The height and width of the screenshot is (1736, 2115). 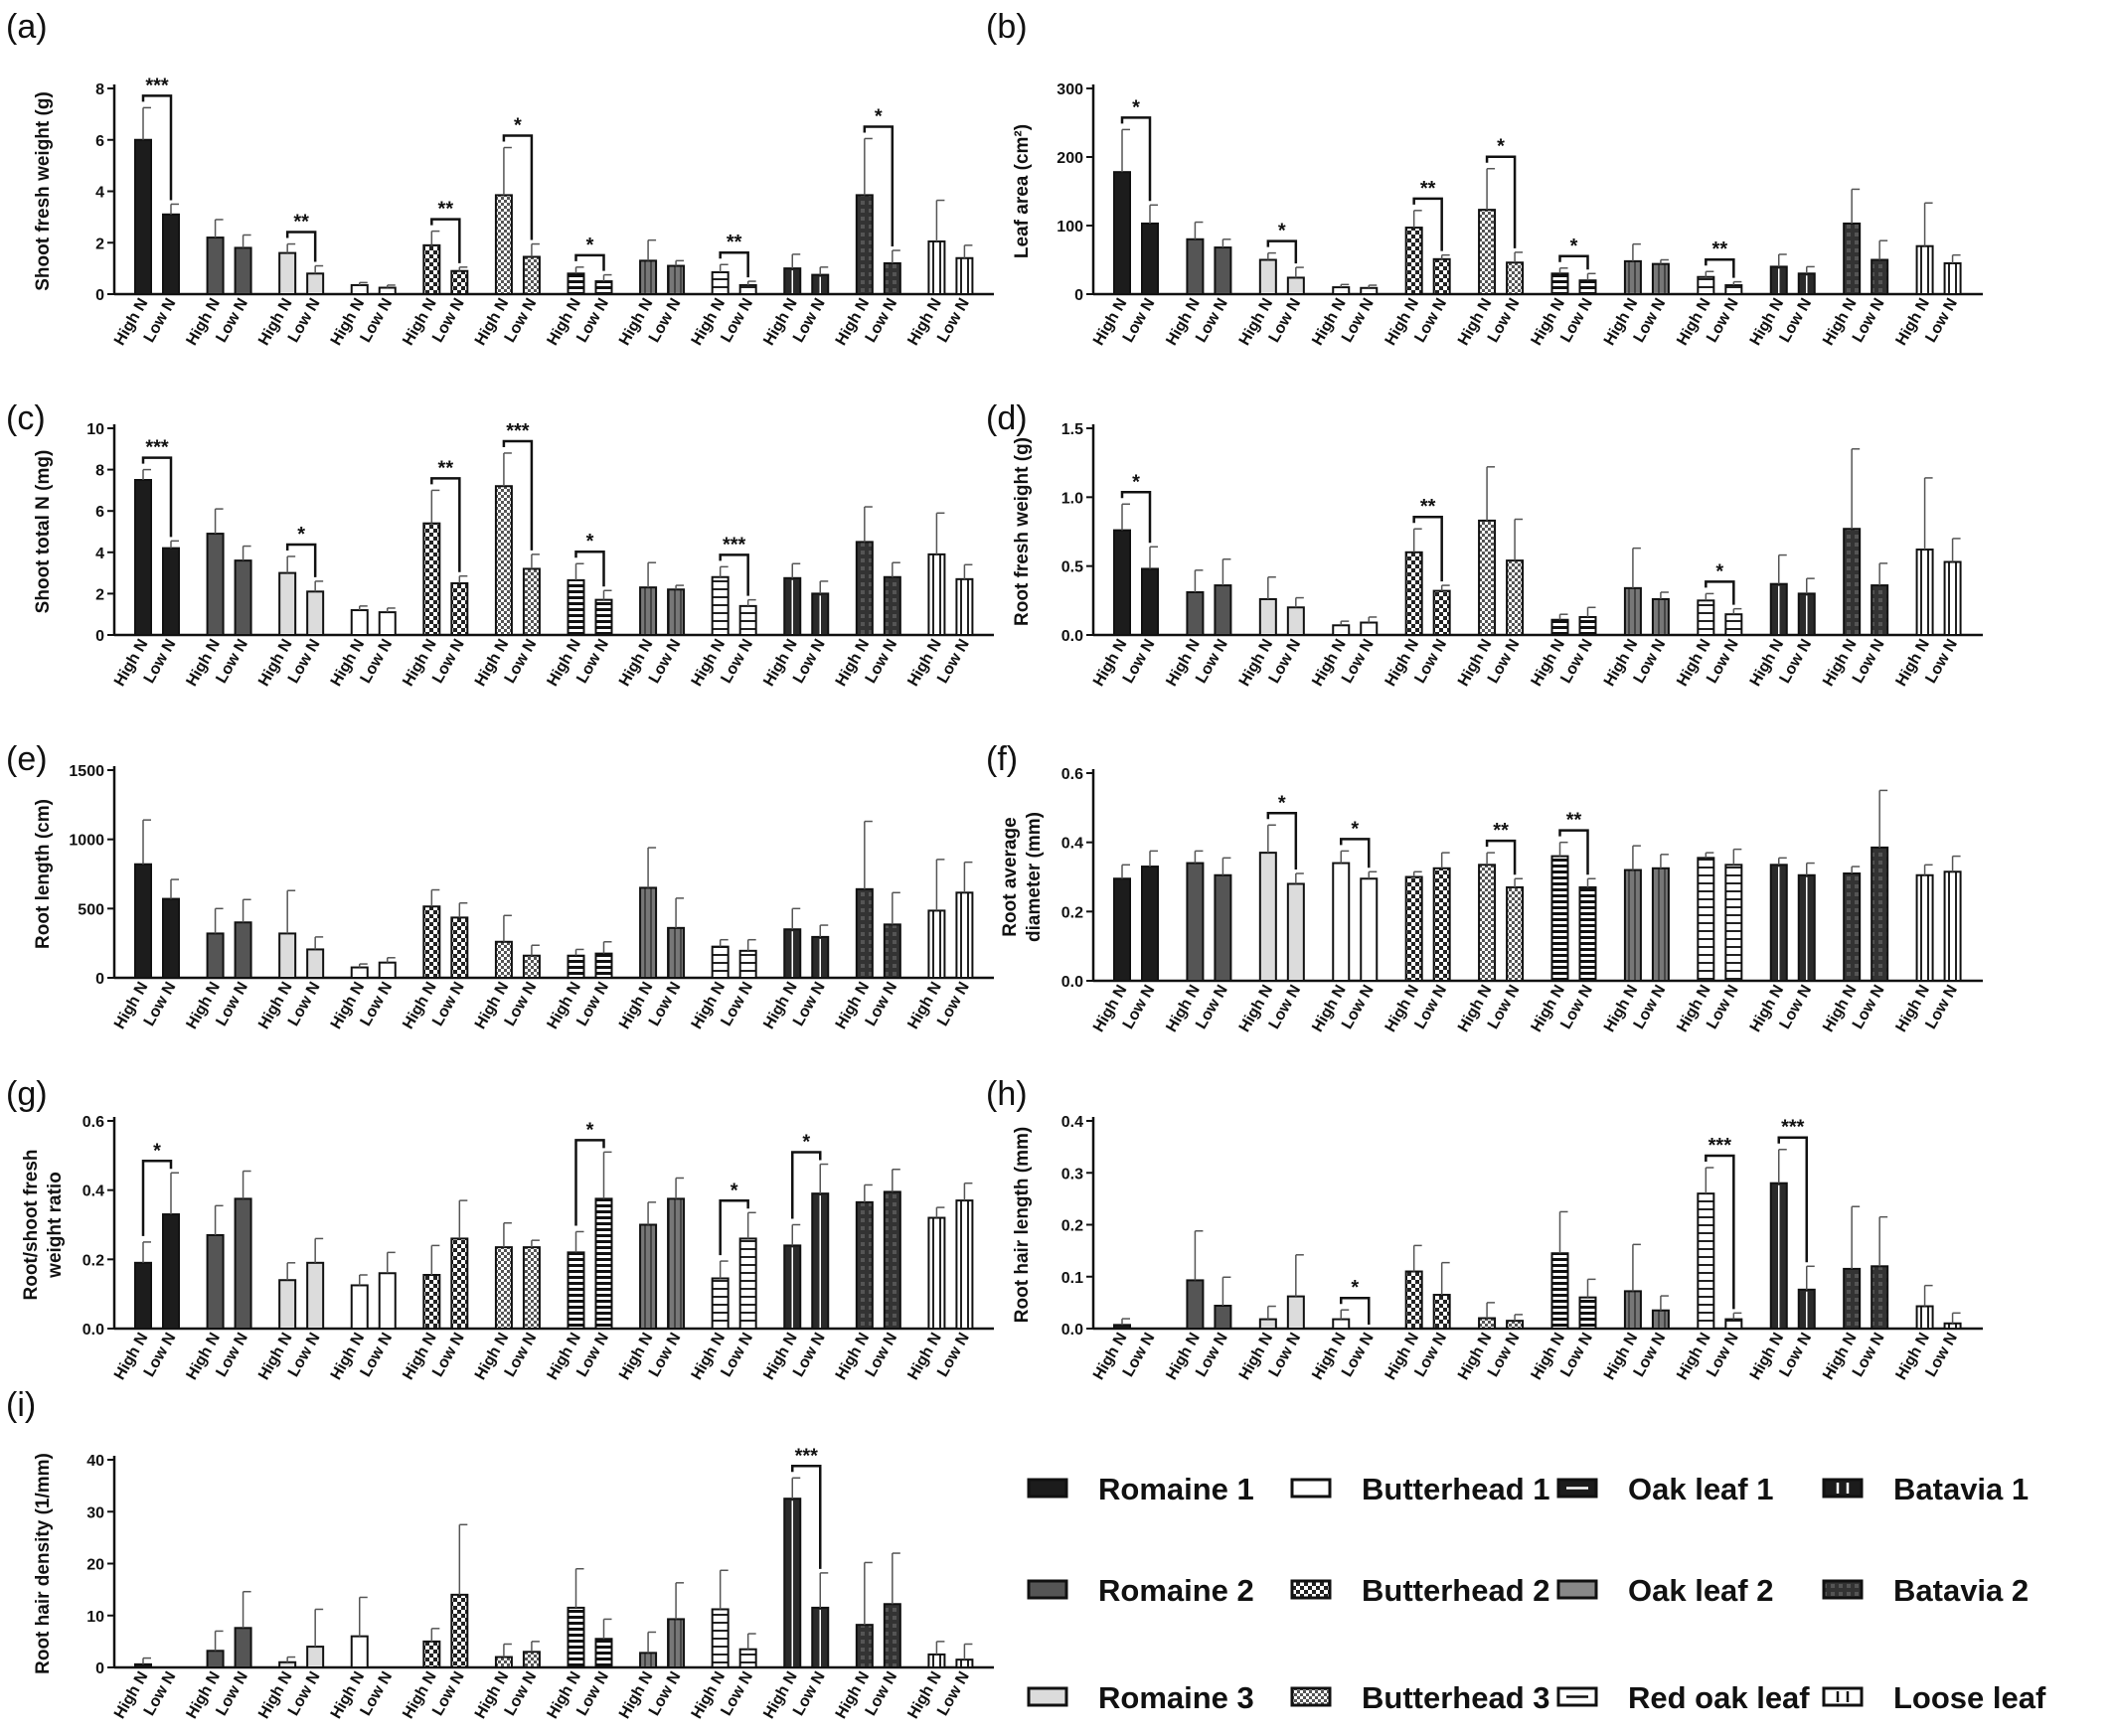 I want to click on legend-label: Butterhead 1, so click(x=1455, y=1489).